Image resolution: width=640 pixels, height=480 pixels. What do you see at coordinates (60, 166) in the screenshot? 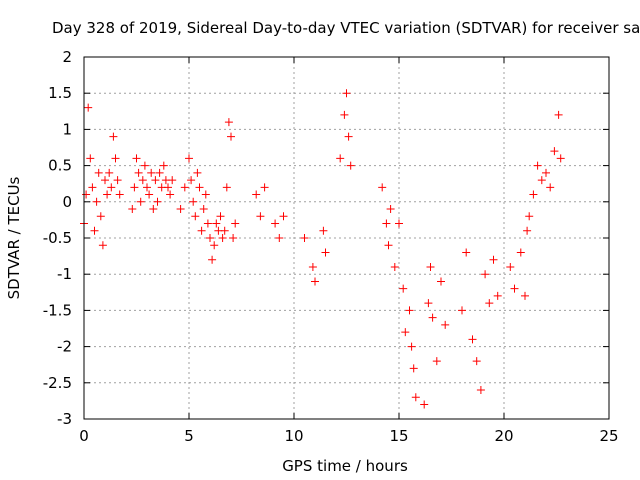
I see `y-tick-label: 0.5` at bounding box center [60, 166].